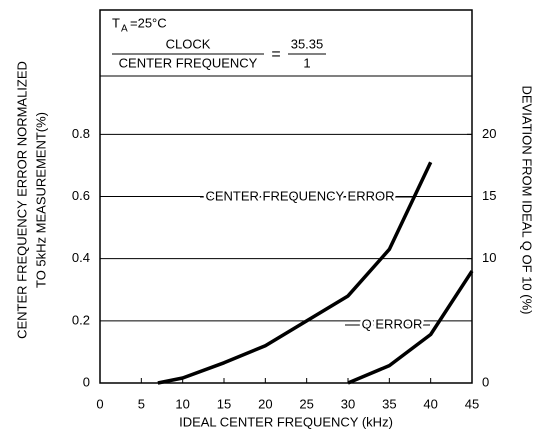  What do you see at coordinates (489, 257) in the screenshot?
I see `y2-tick-label: 10` at bounding box center [489, 257].